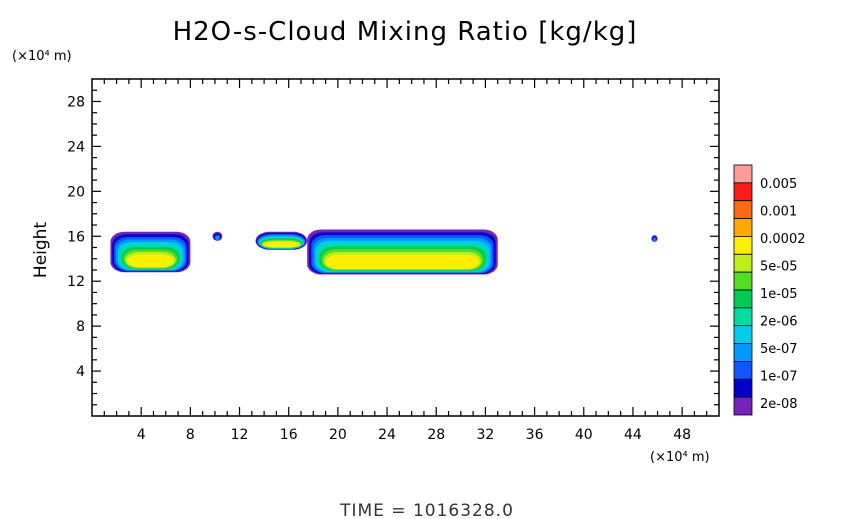 Image resolution: width=854 pixels, height=519 pixels. Describe the element at coordinates (778, 211) in the screenshot. I see `colorbar-label: 0.001` at that location.